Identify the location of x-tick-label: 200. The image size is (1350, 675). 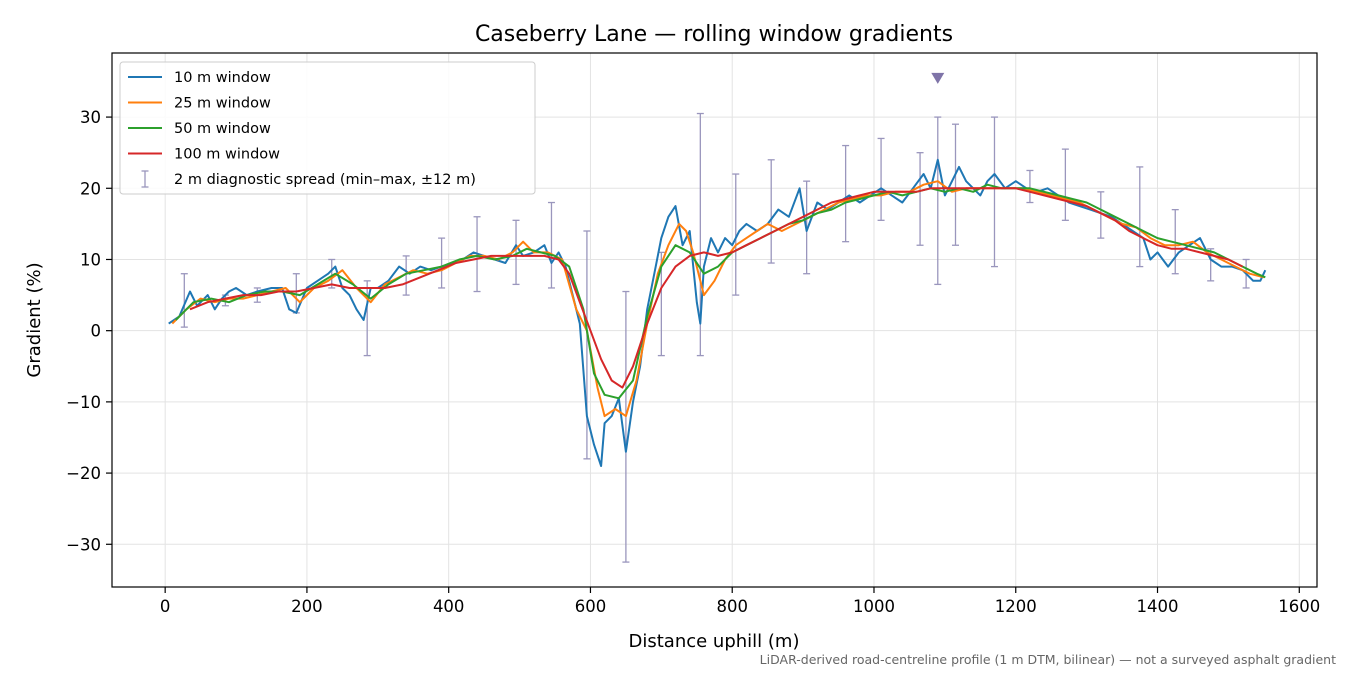
(307, 606).